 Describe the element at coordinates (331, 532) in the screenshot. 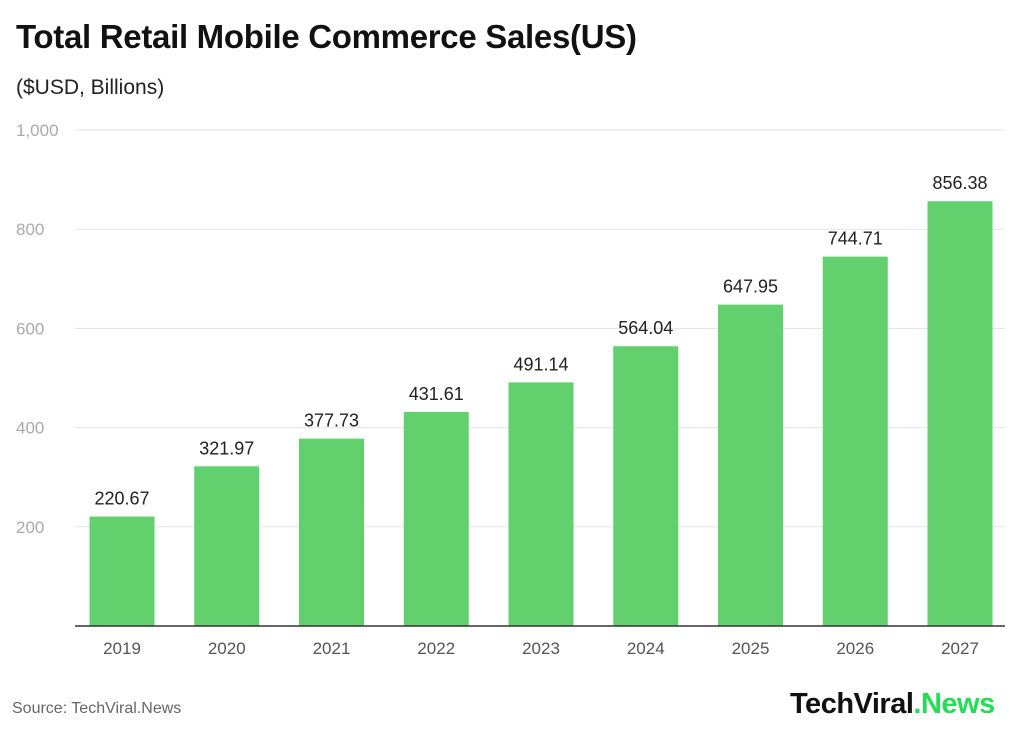

I see `bar-2021` at that location.